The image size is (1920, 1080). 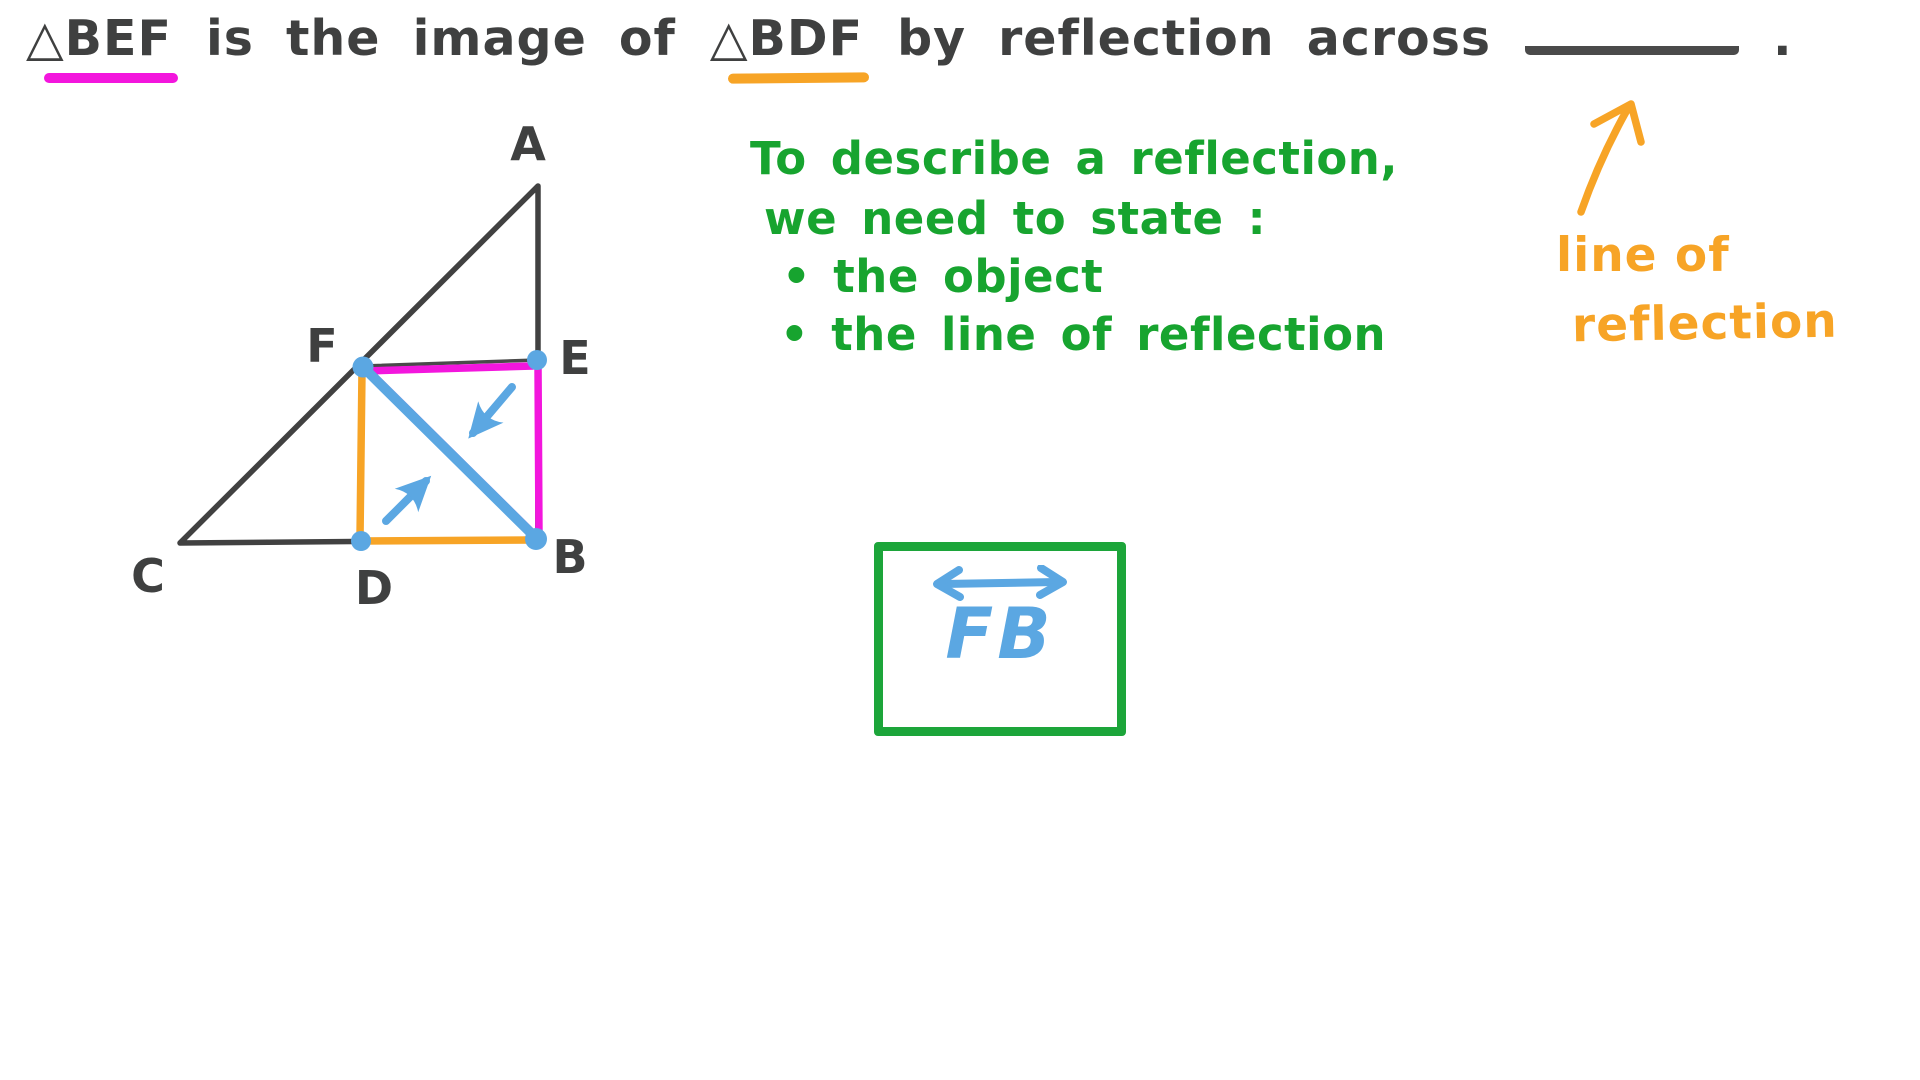 What do you see at coordinates (407, 500) in the screenshot?
I see `reflection-arrow-up-right-icon` at bounding box center [407, 500].